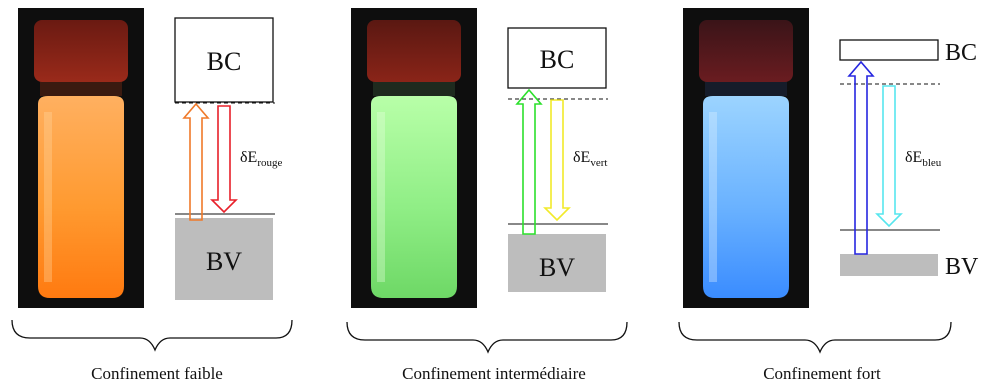 This screenshot has height=390, width=995. What do you see at coordinates (414, 158) in the screenshot?
I see `vial-photo-green` at bounding box center [414, 158].